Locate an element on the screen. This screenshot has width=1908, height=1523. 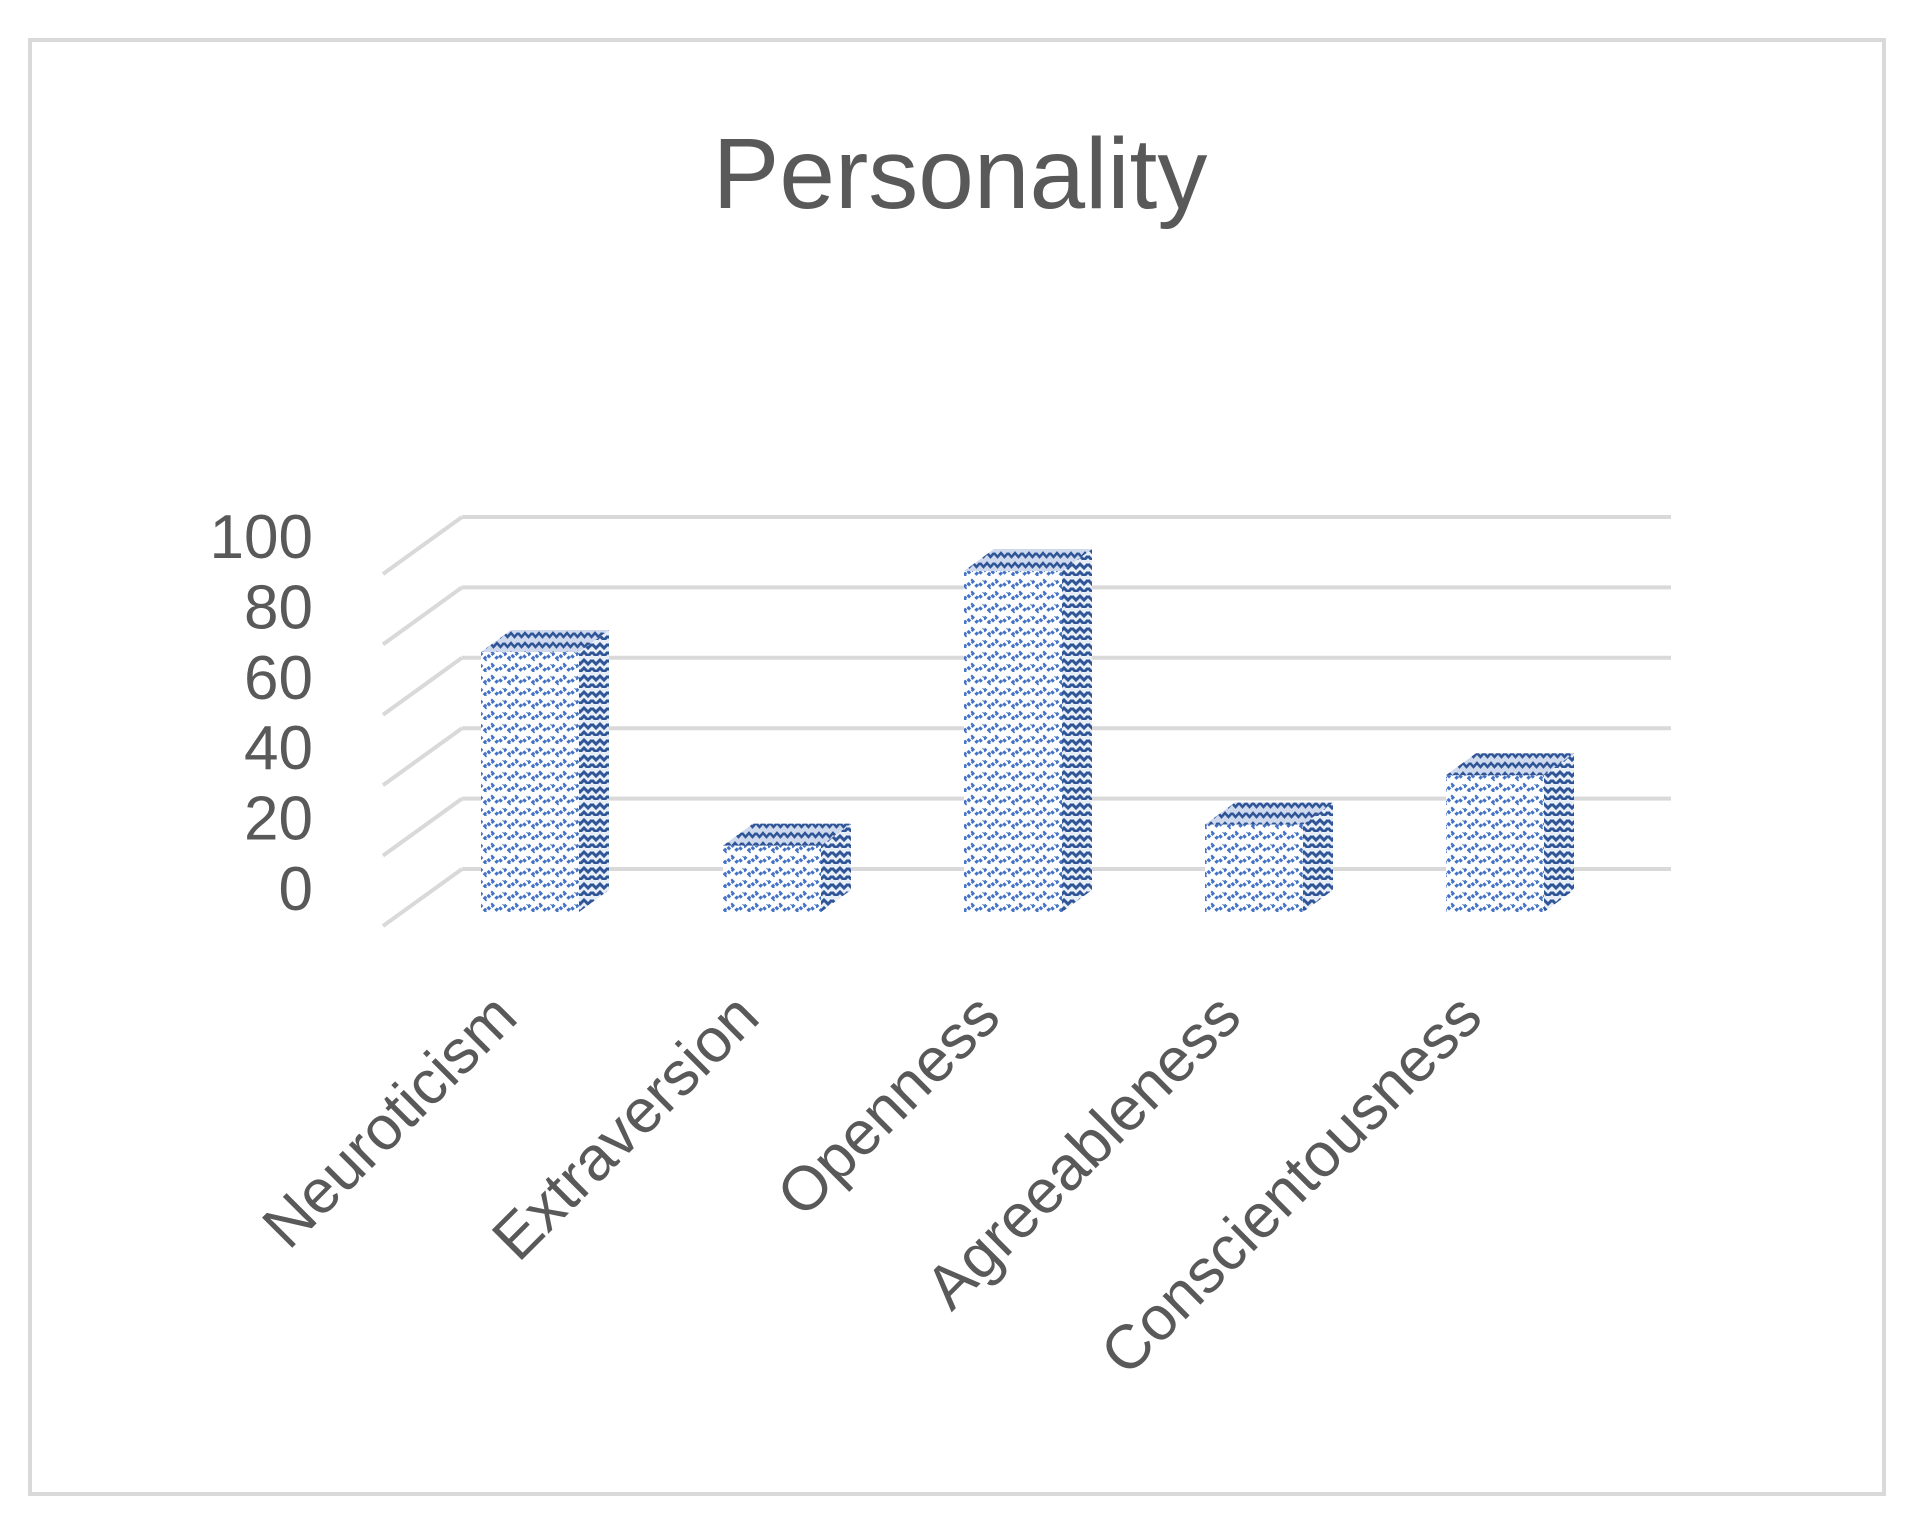
y-tick-label: 0 is located at coordinates (296, 889).